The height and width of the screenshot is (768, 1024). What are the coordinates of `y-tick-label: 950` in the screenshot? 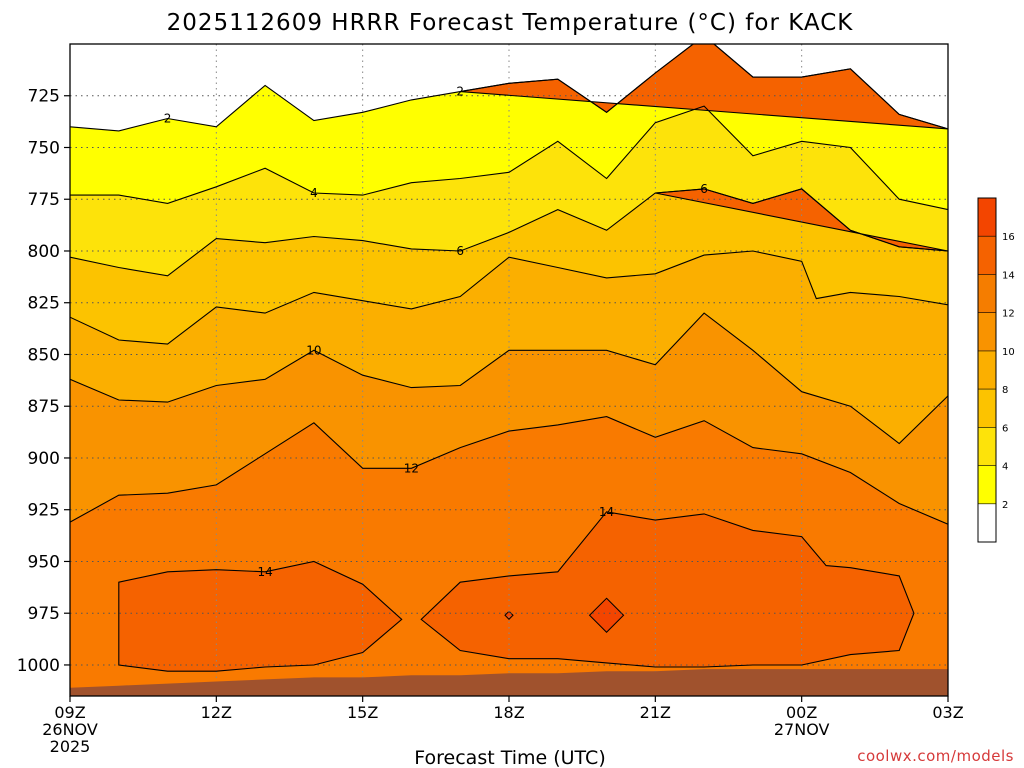 It's located at (44, 562).